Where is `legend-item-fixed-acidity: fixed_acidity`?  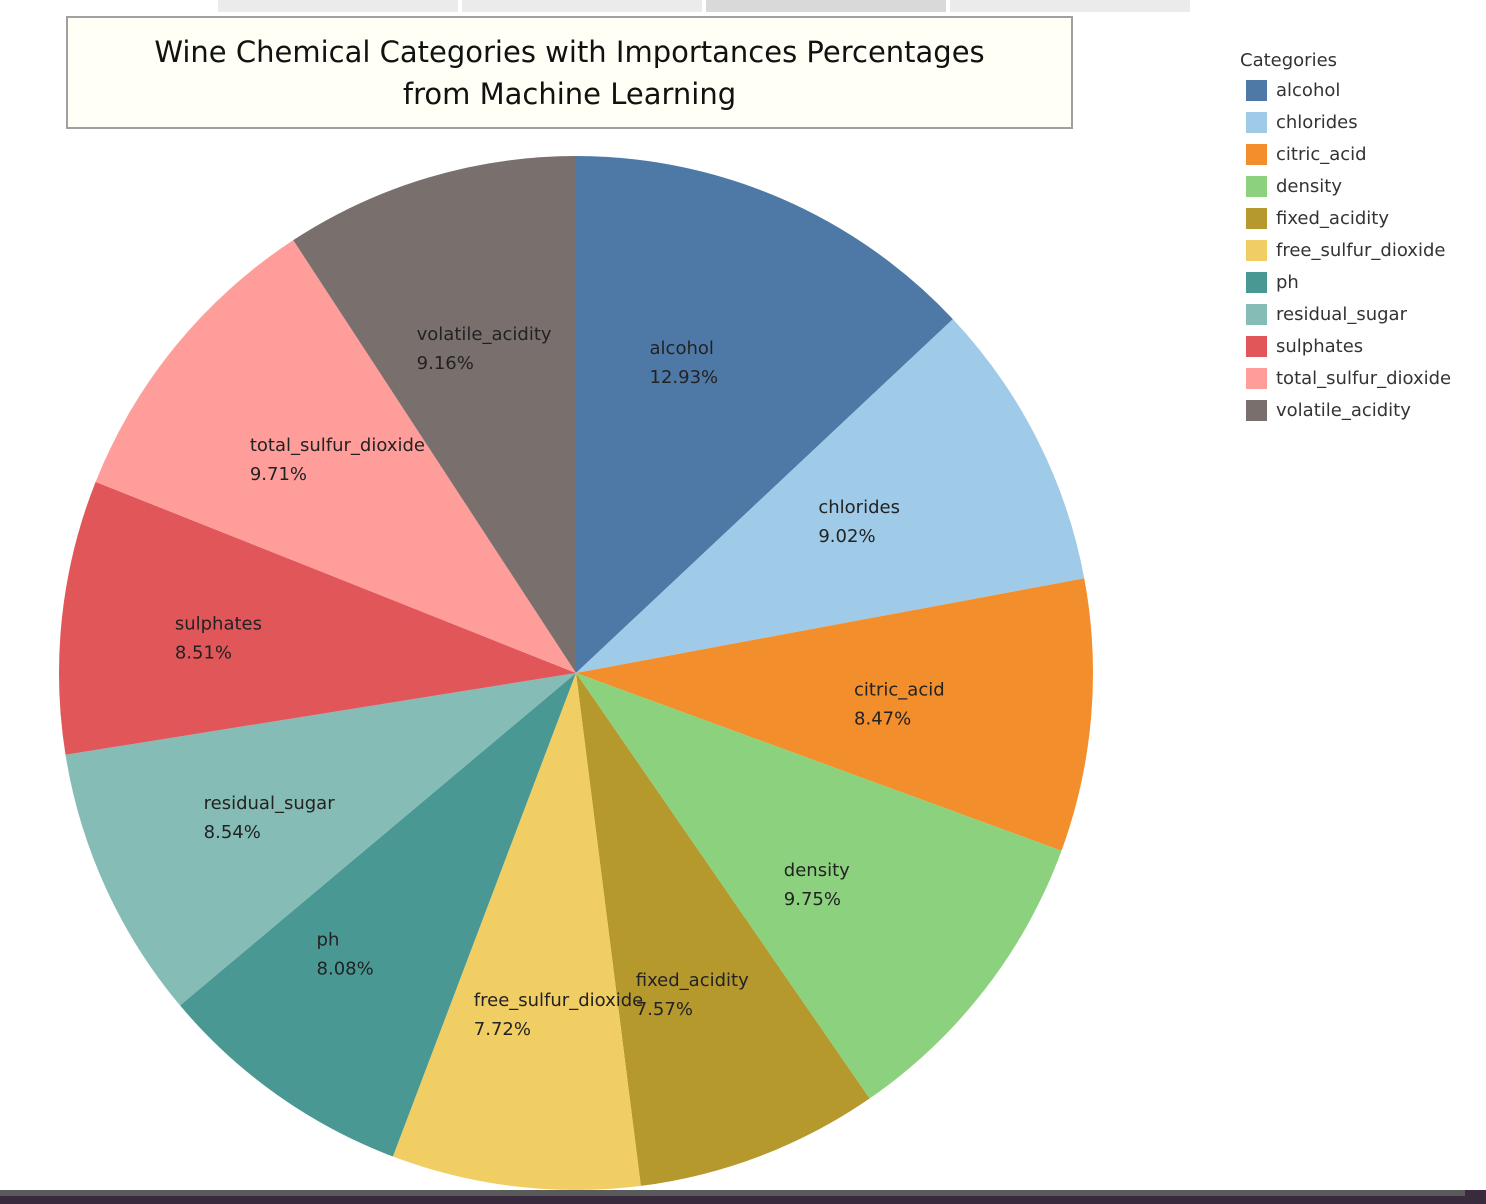
legend-item-fixed-acidity: fixed_acidity is located at coordinates (1363, 218).